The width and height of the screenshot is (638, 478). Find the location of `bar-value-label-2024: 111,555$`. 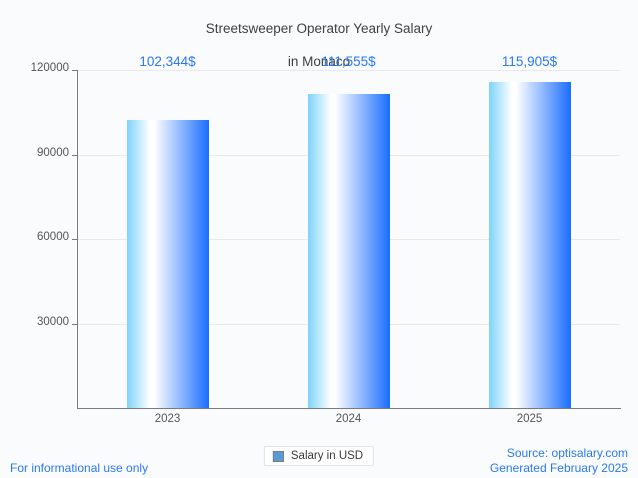

bar-value-label-2024: 111,555$ is located at coordinates (348, 61).